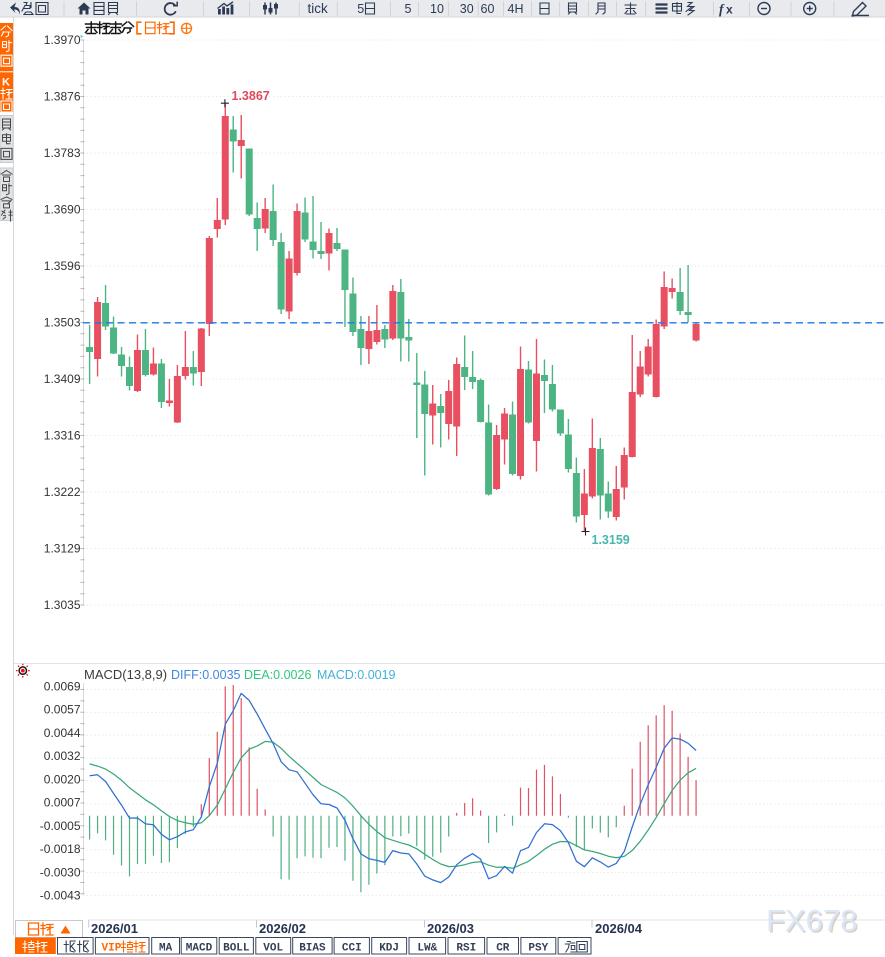 Image resolution: width=885 pixels, height=957 pixels. Describe the element at coordinates (114, 928) in the screenshot. I see `svg-text: 2026/01` at that location.